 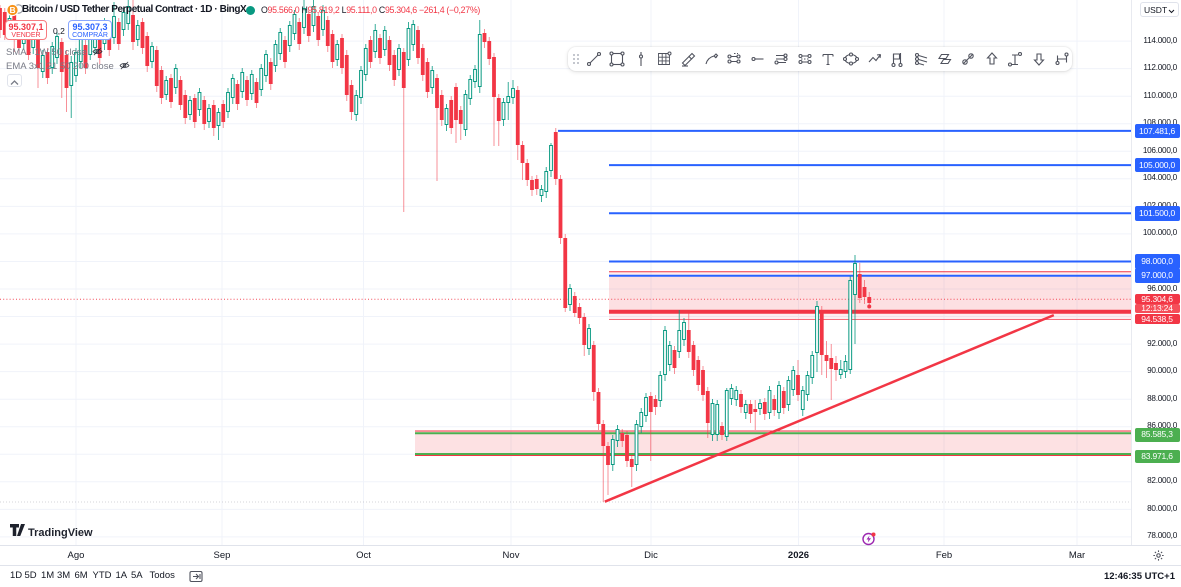 I want to click on svg-text: TradingView, so click(x=60, y=533).